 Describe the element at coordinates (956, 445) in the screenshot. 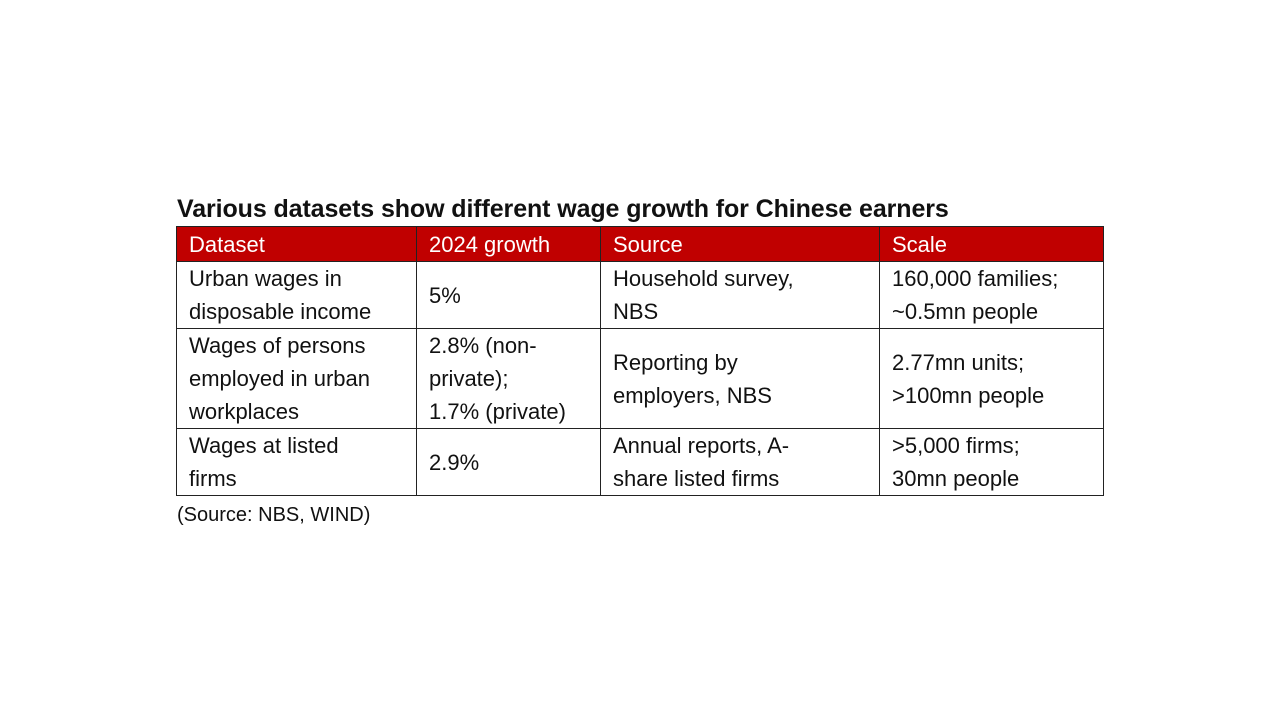

I see `cell-line: >5,000 firms;` at that location.